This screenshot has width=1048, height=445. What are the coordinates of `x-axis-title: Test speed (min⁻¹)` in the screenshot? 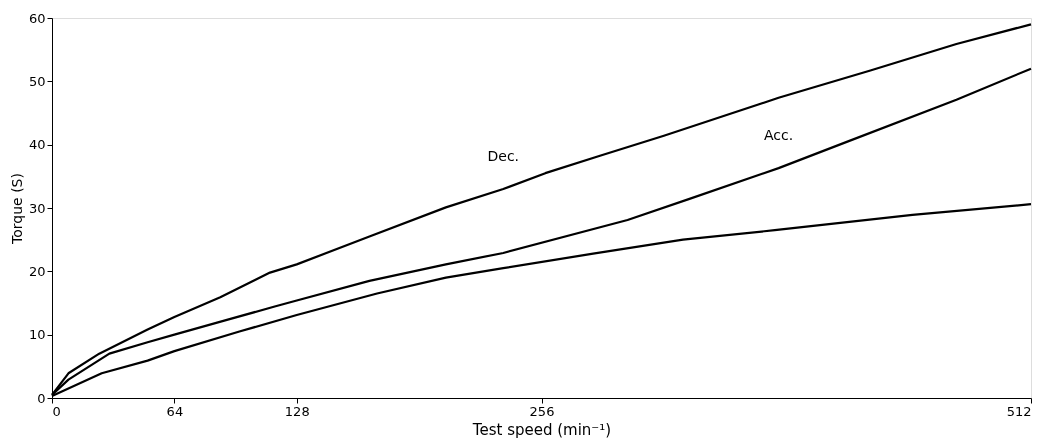 It's located at (541, 429).